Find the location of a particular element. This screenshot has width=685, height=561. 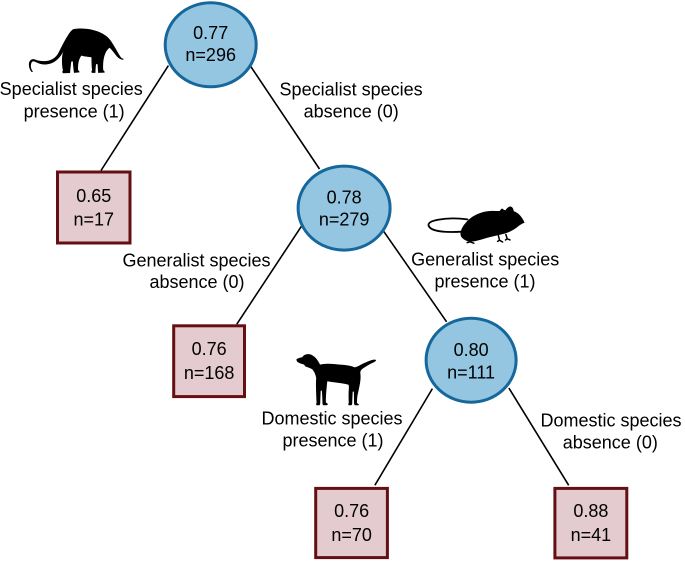

svg-text: 0.77 is located at coordinates (210, 33).